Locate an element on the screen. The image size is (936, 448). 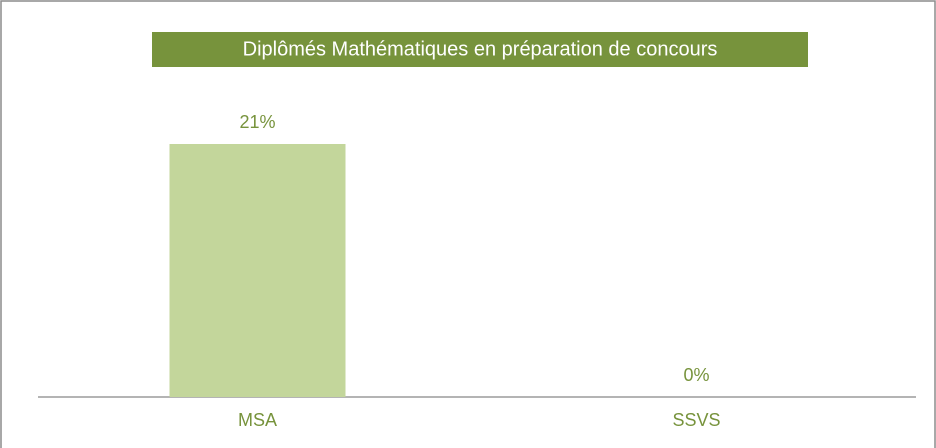
x-tick-label: SSVS is located at coordinates (696, 420).